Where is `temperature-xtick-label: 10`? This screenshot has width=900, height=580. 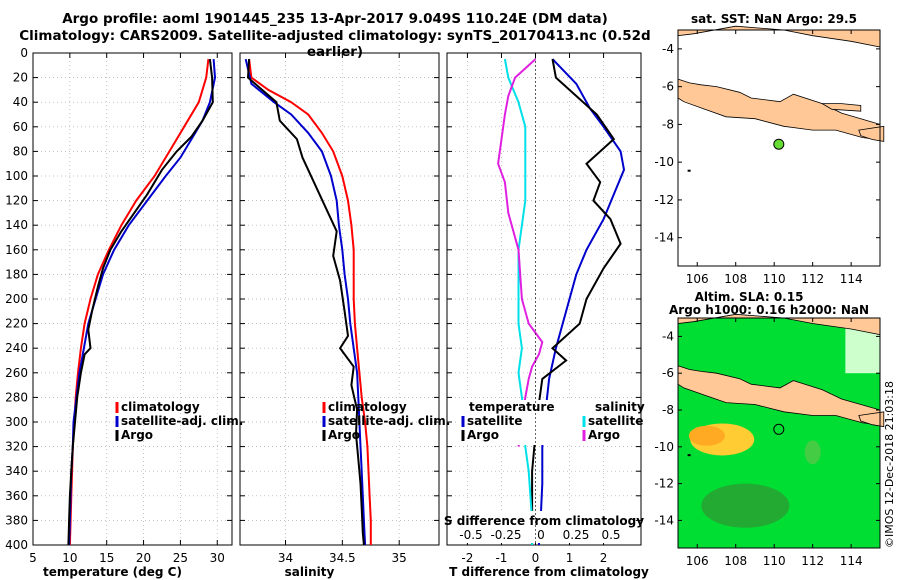
temperature-xtick-label: 10 is located at coordinates (69, 558).